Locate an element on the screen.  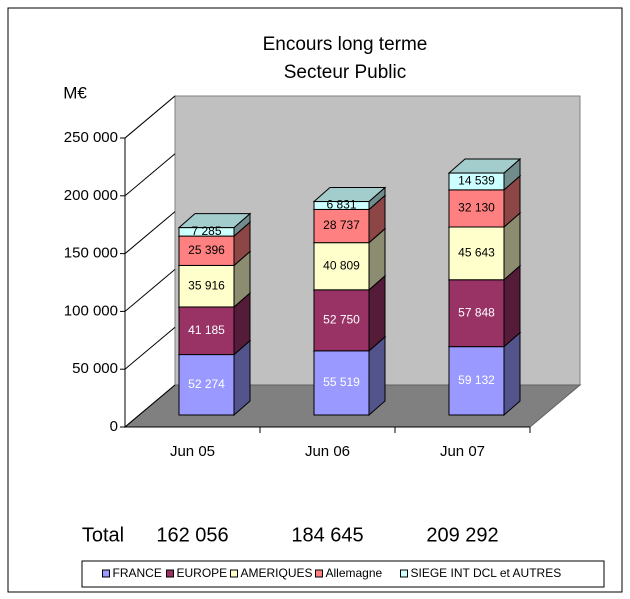
value-label: 14 539 is located at coordinates (476, 181).